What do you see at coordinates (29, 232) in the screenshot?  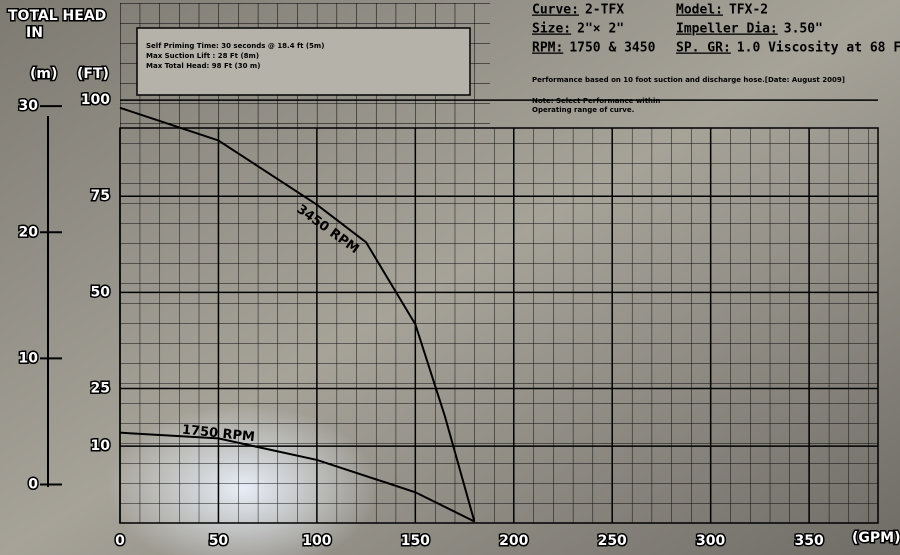 I see `y2-tick-label: 20` at bounding box center [29, 232].